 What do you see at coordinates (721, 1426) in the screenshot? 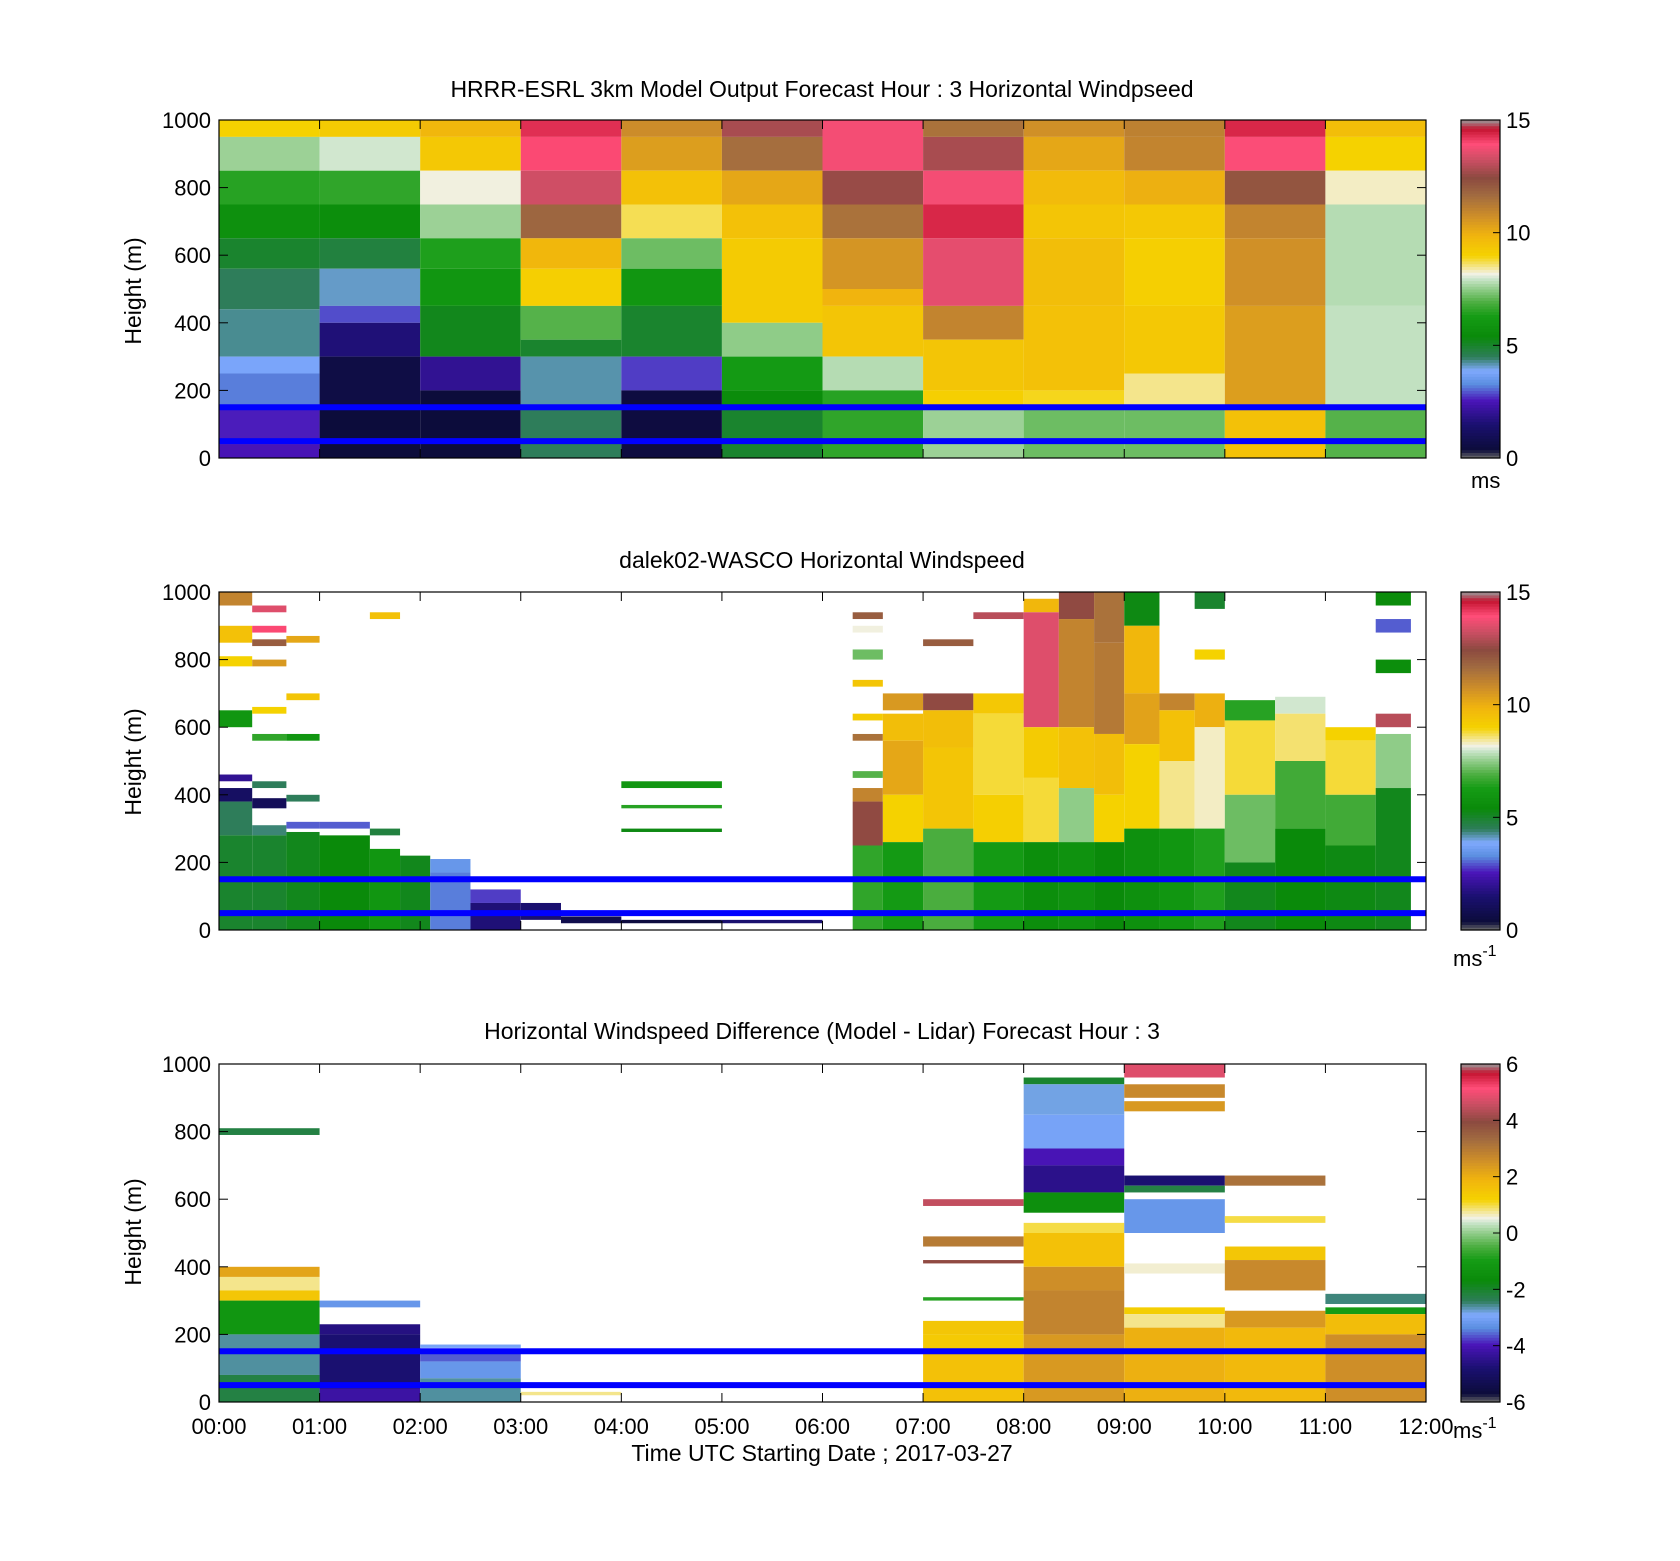
I see `x-tick-label: 05:00` at bounding box center [721, 1426].